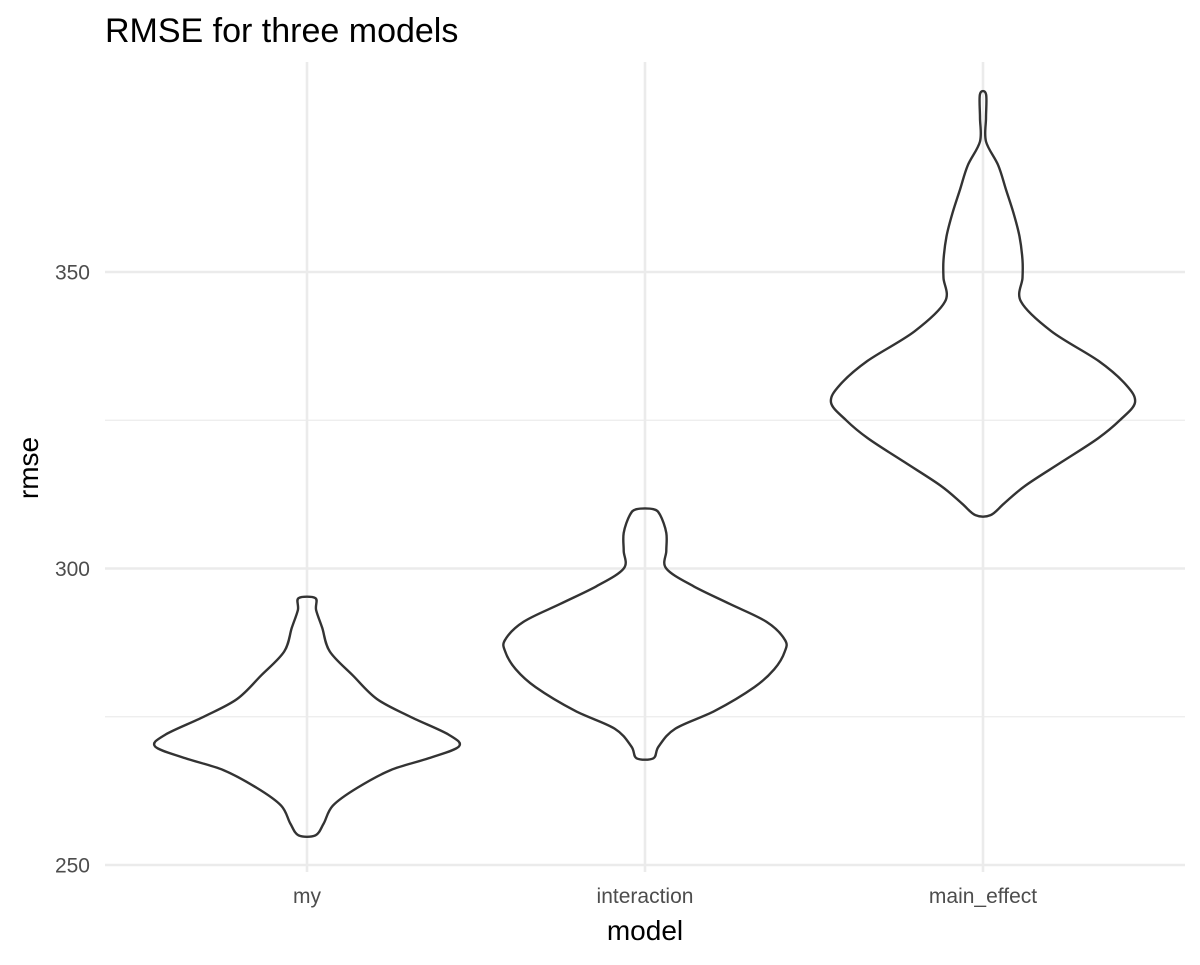 The width and height of the screenshot is (1200, 965). What do you see at coordinates (72, 569) in the screenshot?
I see `y-tick-label: 300` at bounding box center [72, 569].